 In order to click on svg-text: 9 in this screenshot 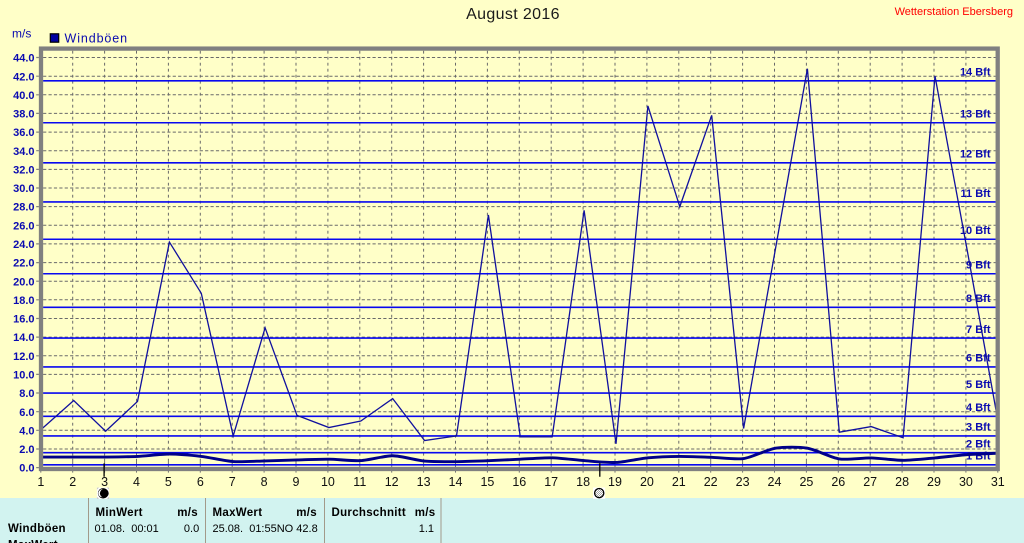, I will do `click(296, 482)`.